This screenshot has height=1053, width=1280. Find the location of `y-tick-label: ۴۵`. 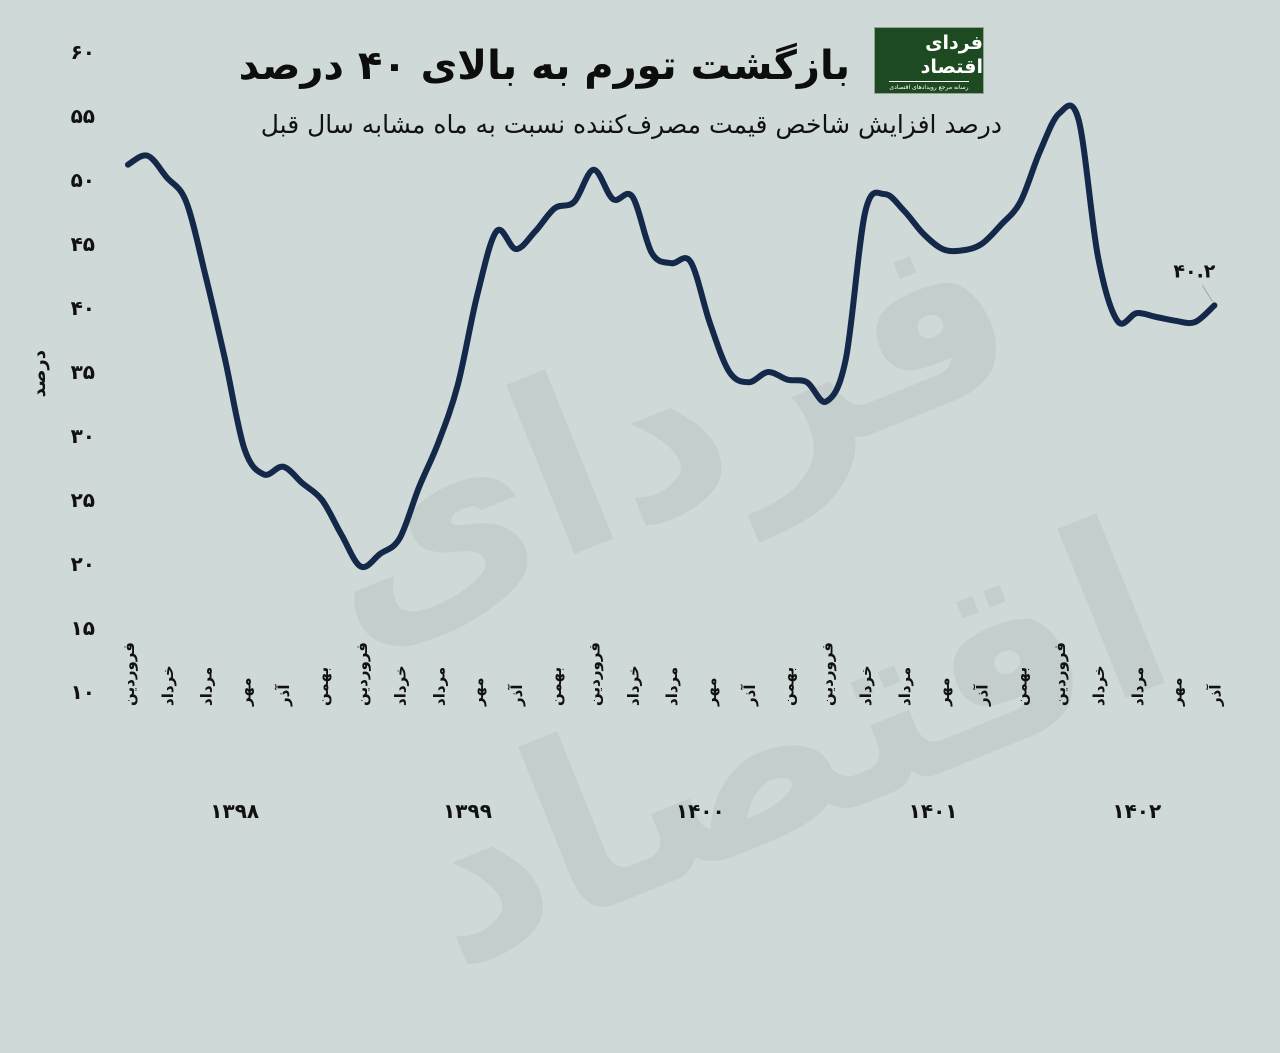

y-tick-label: ۴۵ is located at coordinates (83, 244).